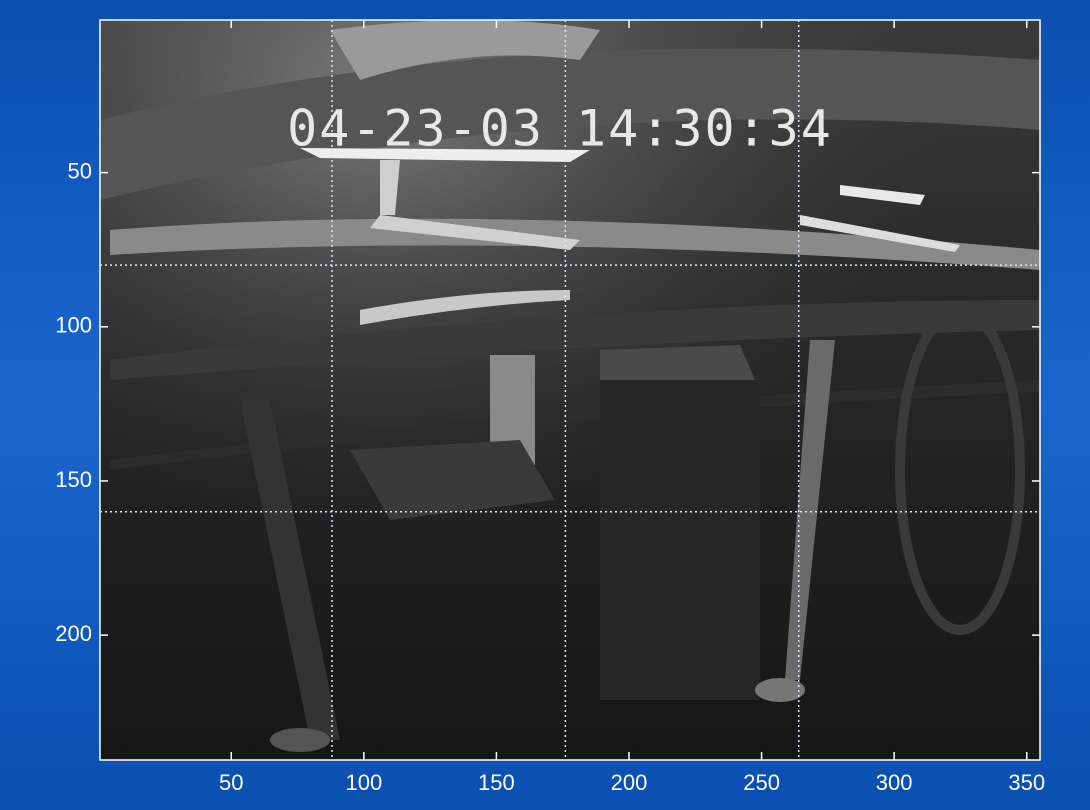  Describe the element at coordinates (363, 782) in the screenshot. I see `x-tick-label: 100` at that location.